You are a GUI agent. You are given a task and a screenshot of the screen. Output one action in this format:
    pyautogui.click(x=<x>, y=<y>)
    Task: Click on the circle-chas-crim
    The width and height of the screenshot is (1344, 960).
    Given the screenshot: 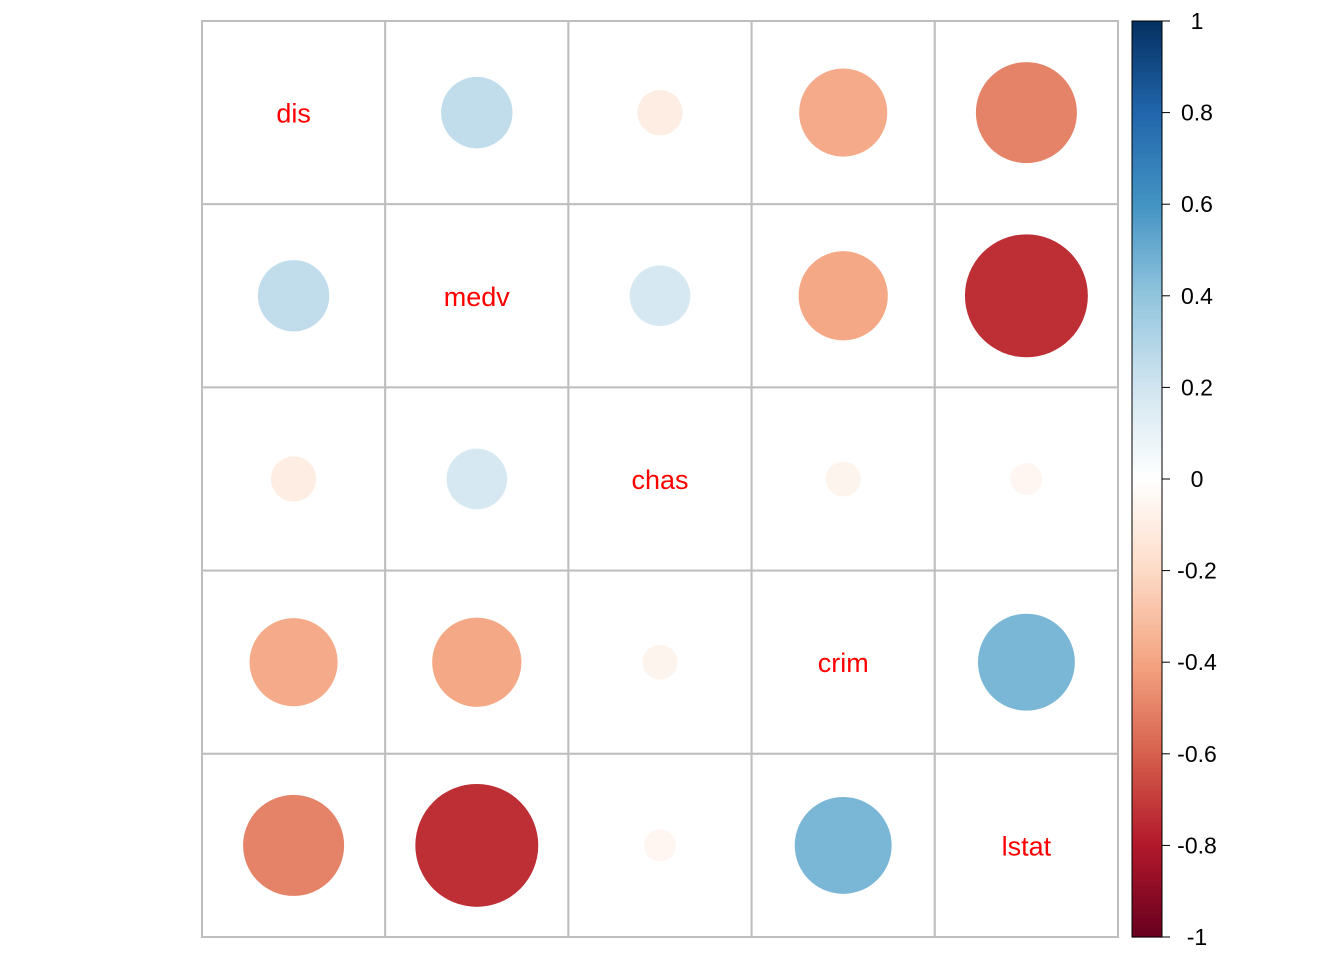 What is the action you would take?
    pyautogui.click(x=843, y=479)
    